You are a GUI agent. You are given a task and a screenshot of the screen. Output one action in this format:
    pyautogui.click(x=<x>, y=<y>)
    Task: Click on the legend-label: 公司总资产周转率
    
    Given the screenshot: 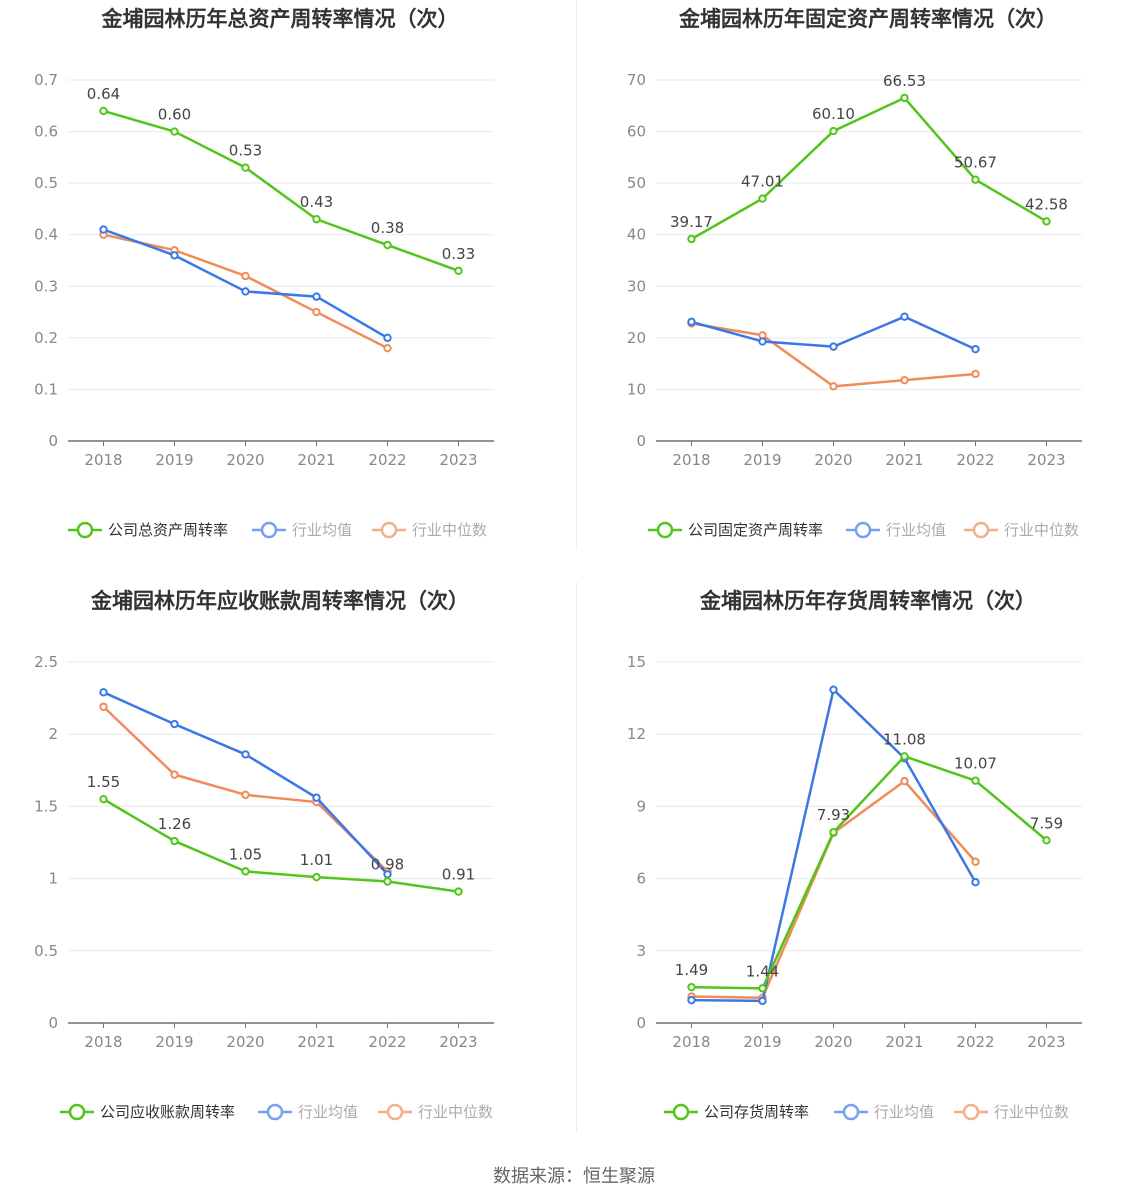 What is the action you would take?
    pyautogui.click(x=168, y=530)
    